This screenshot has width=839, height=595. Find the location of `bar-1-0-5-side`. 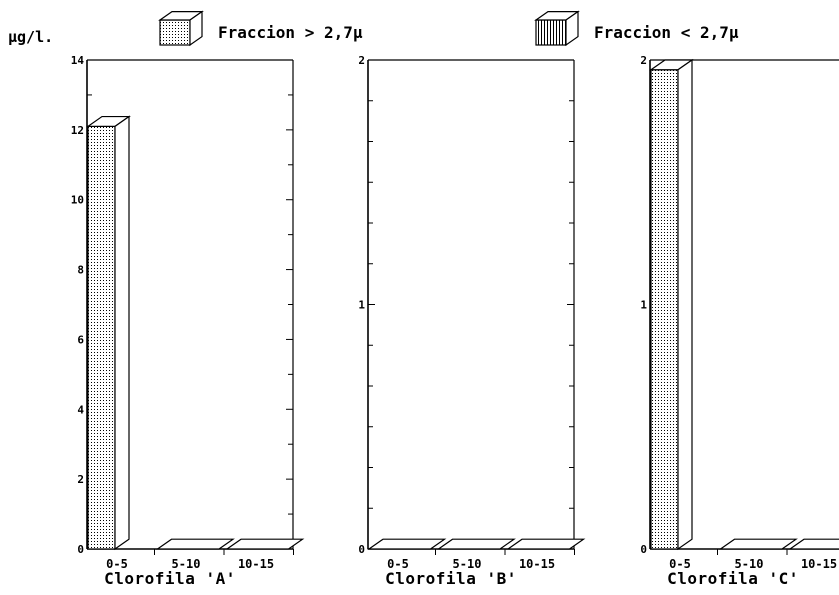

bar-1-0-5-side is located at coordinates (122, 333).